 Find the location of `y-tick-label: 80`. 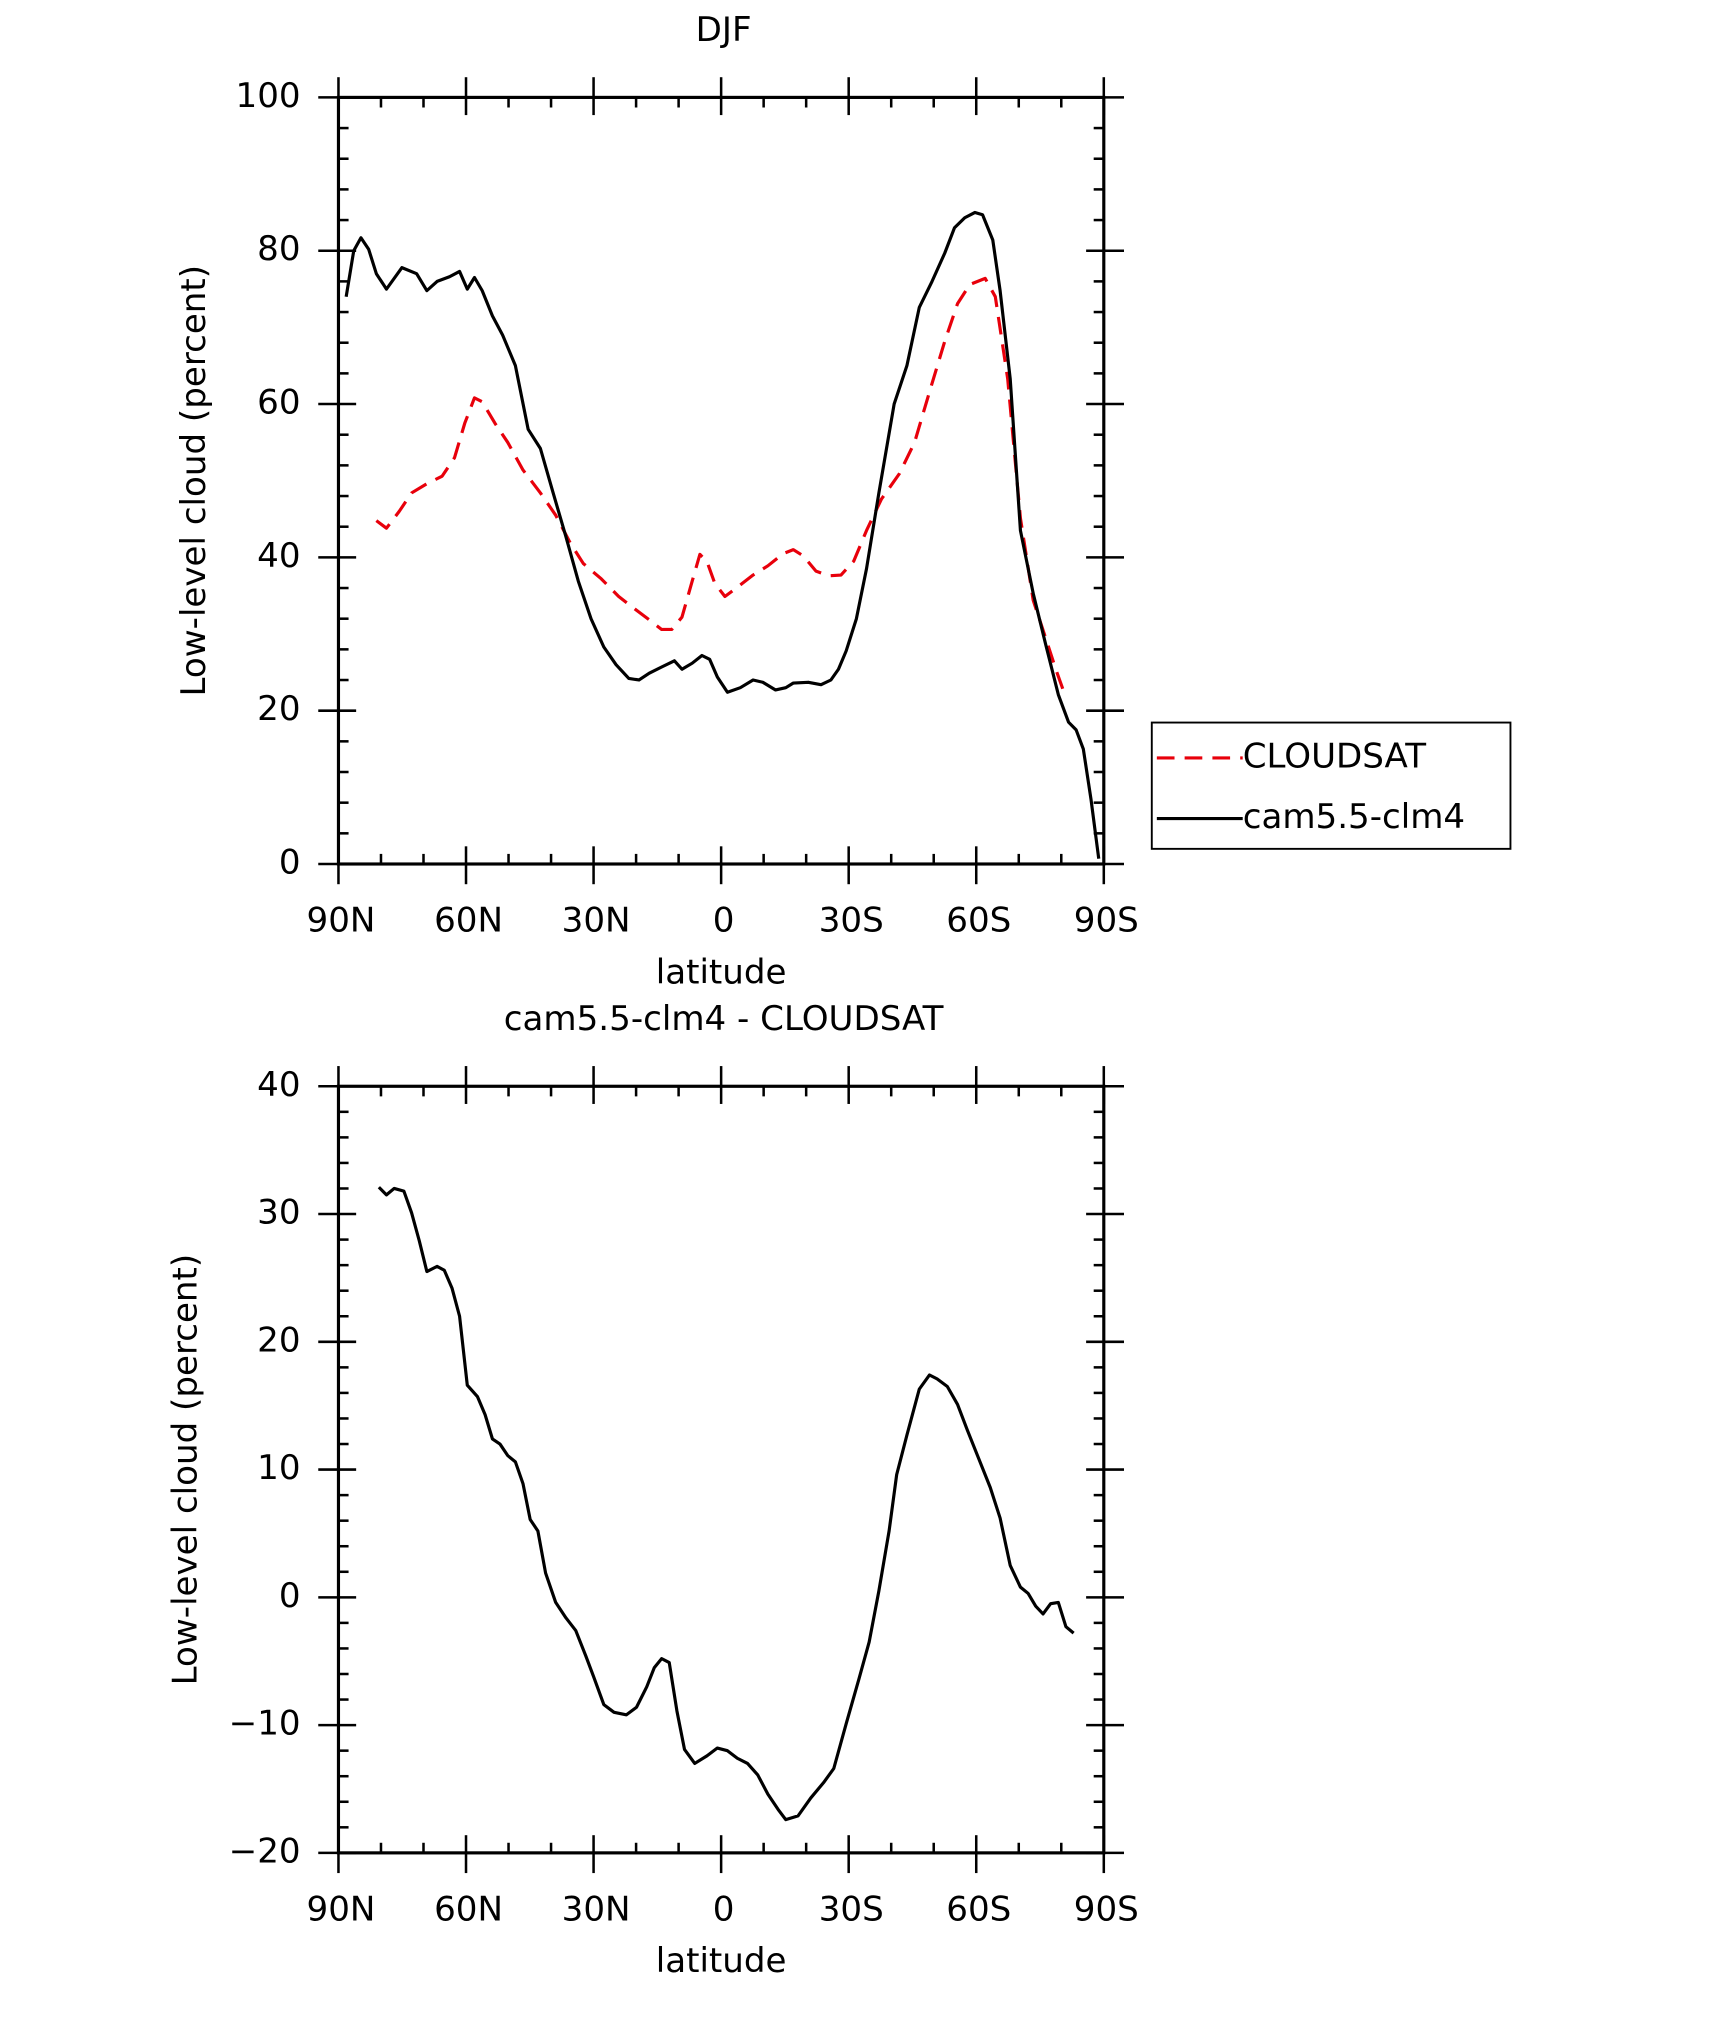

y-tick-label: 80 is located at coordinates (278, 249).